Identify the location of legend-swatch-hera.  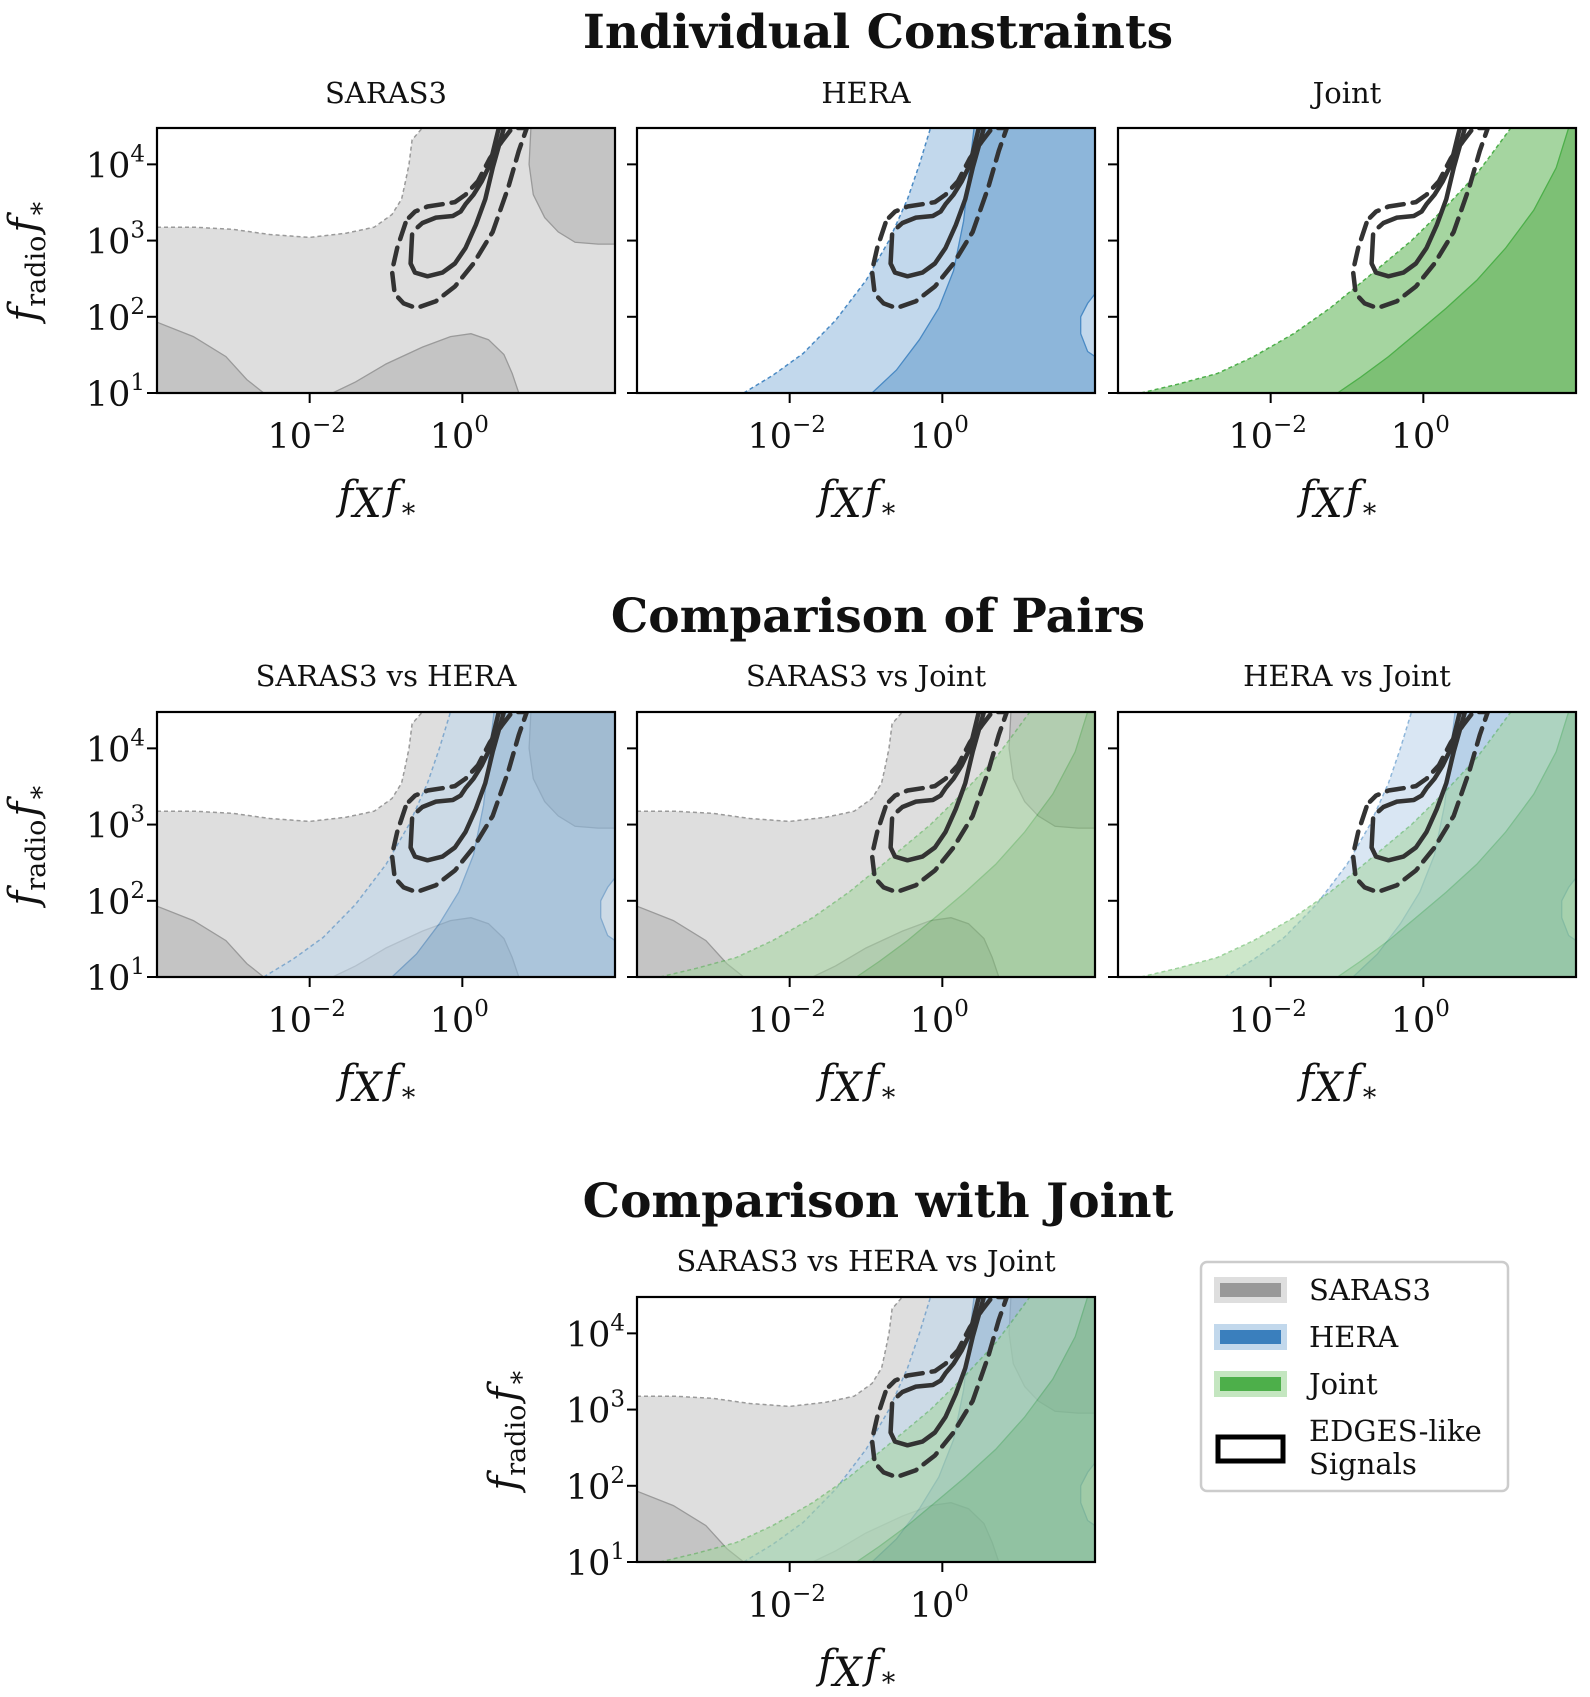
(1250, 1337).